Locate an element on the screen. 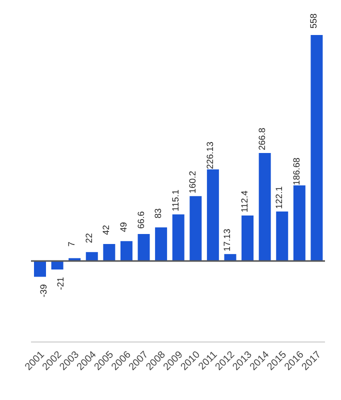  data-label: 160.2 is located at coordinates (193, 182).